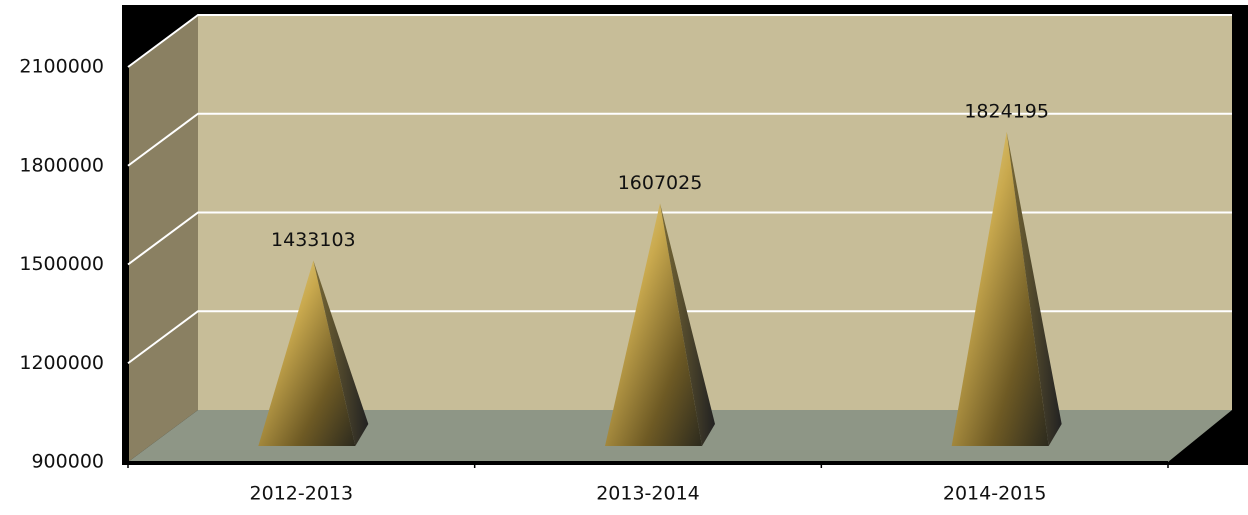 The height and width of the screenshot is (515, 1248). Describe the element at coordinates (61, 264) in the screenshot. I see `y-tick-label: 1500000` at that location.